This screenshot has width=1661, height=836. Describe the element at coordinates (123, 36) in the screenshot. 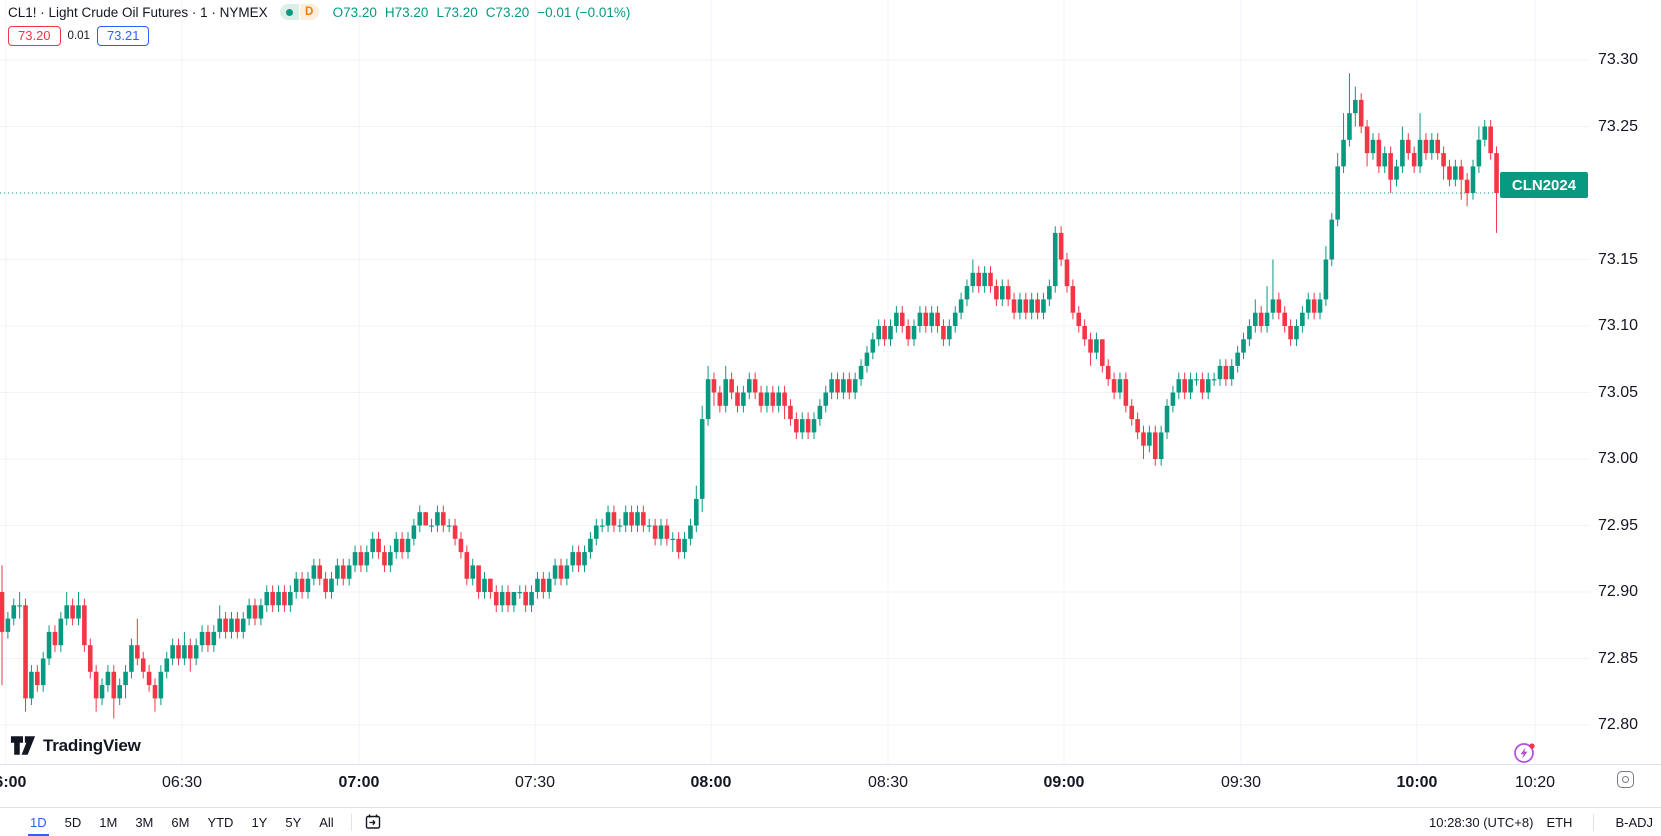

I see `buy-button: 73.21` at that location.